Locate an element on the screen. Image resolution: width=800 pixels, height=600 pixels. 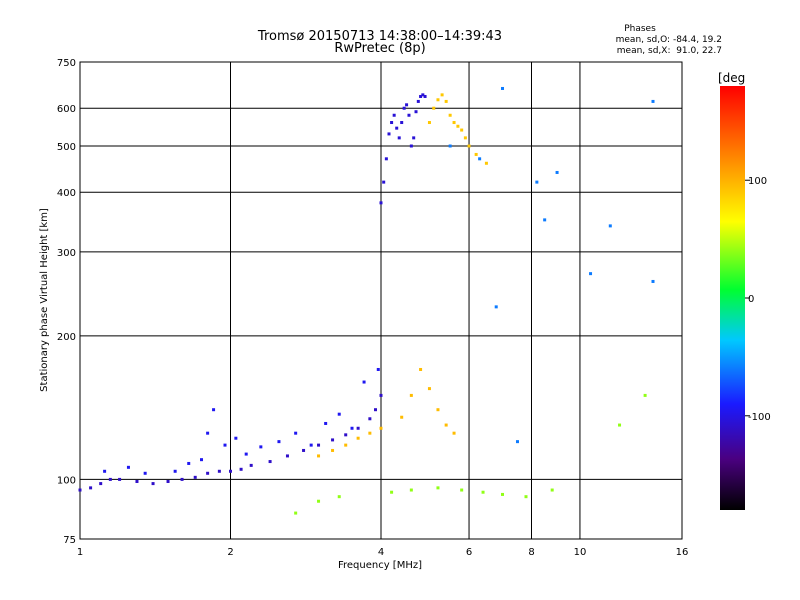
stats-o-mode: mean, sd,O: -84.4, 19.2 is located at coordinates (669, 40).